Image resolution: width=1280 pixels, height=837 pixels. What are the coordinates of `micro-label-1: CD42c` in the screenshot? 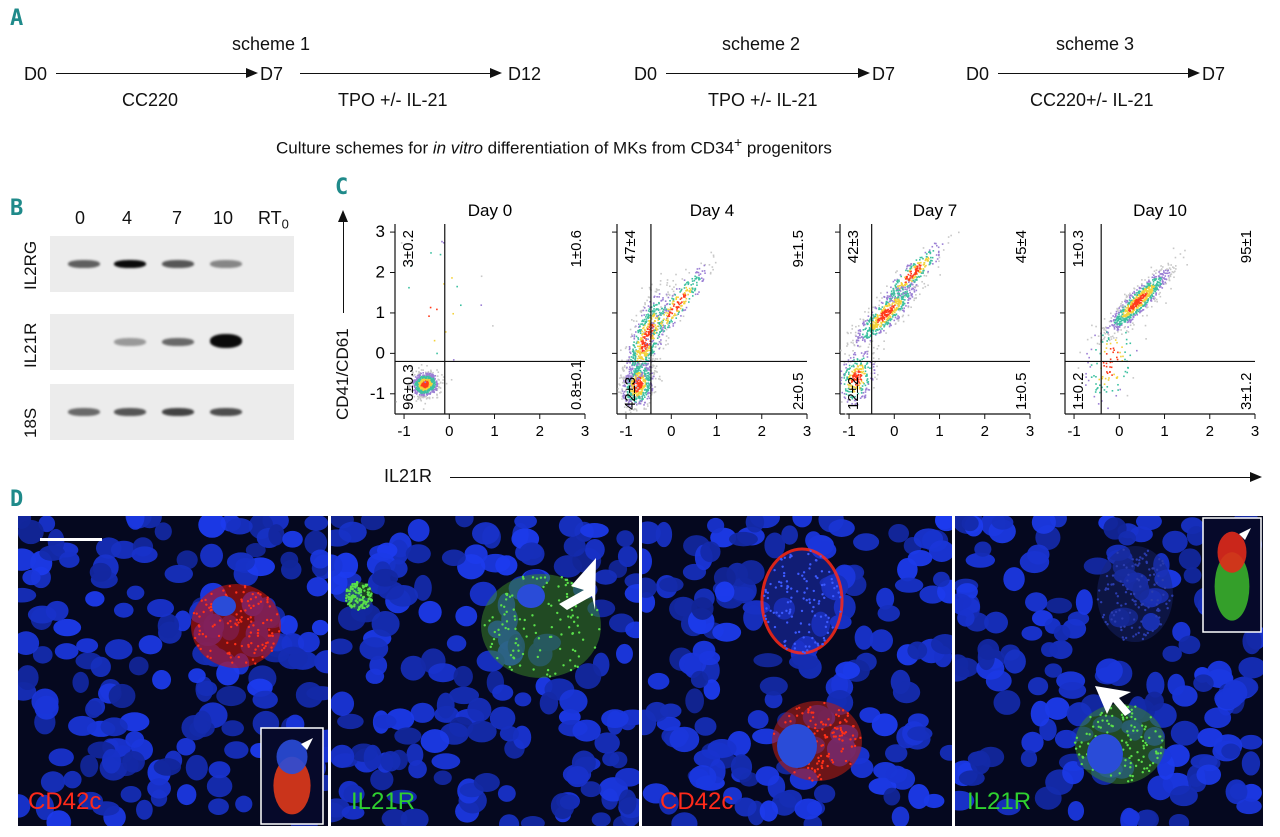 It's located at (65, 801).